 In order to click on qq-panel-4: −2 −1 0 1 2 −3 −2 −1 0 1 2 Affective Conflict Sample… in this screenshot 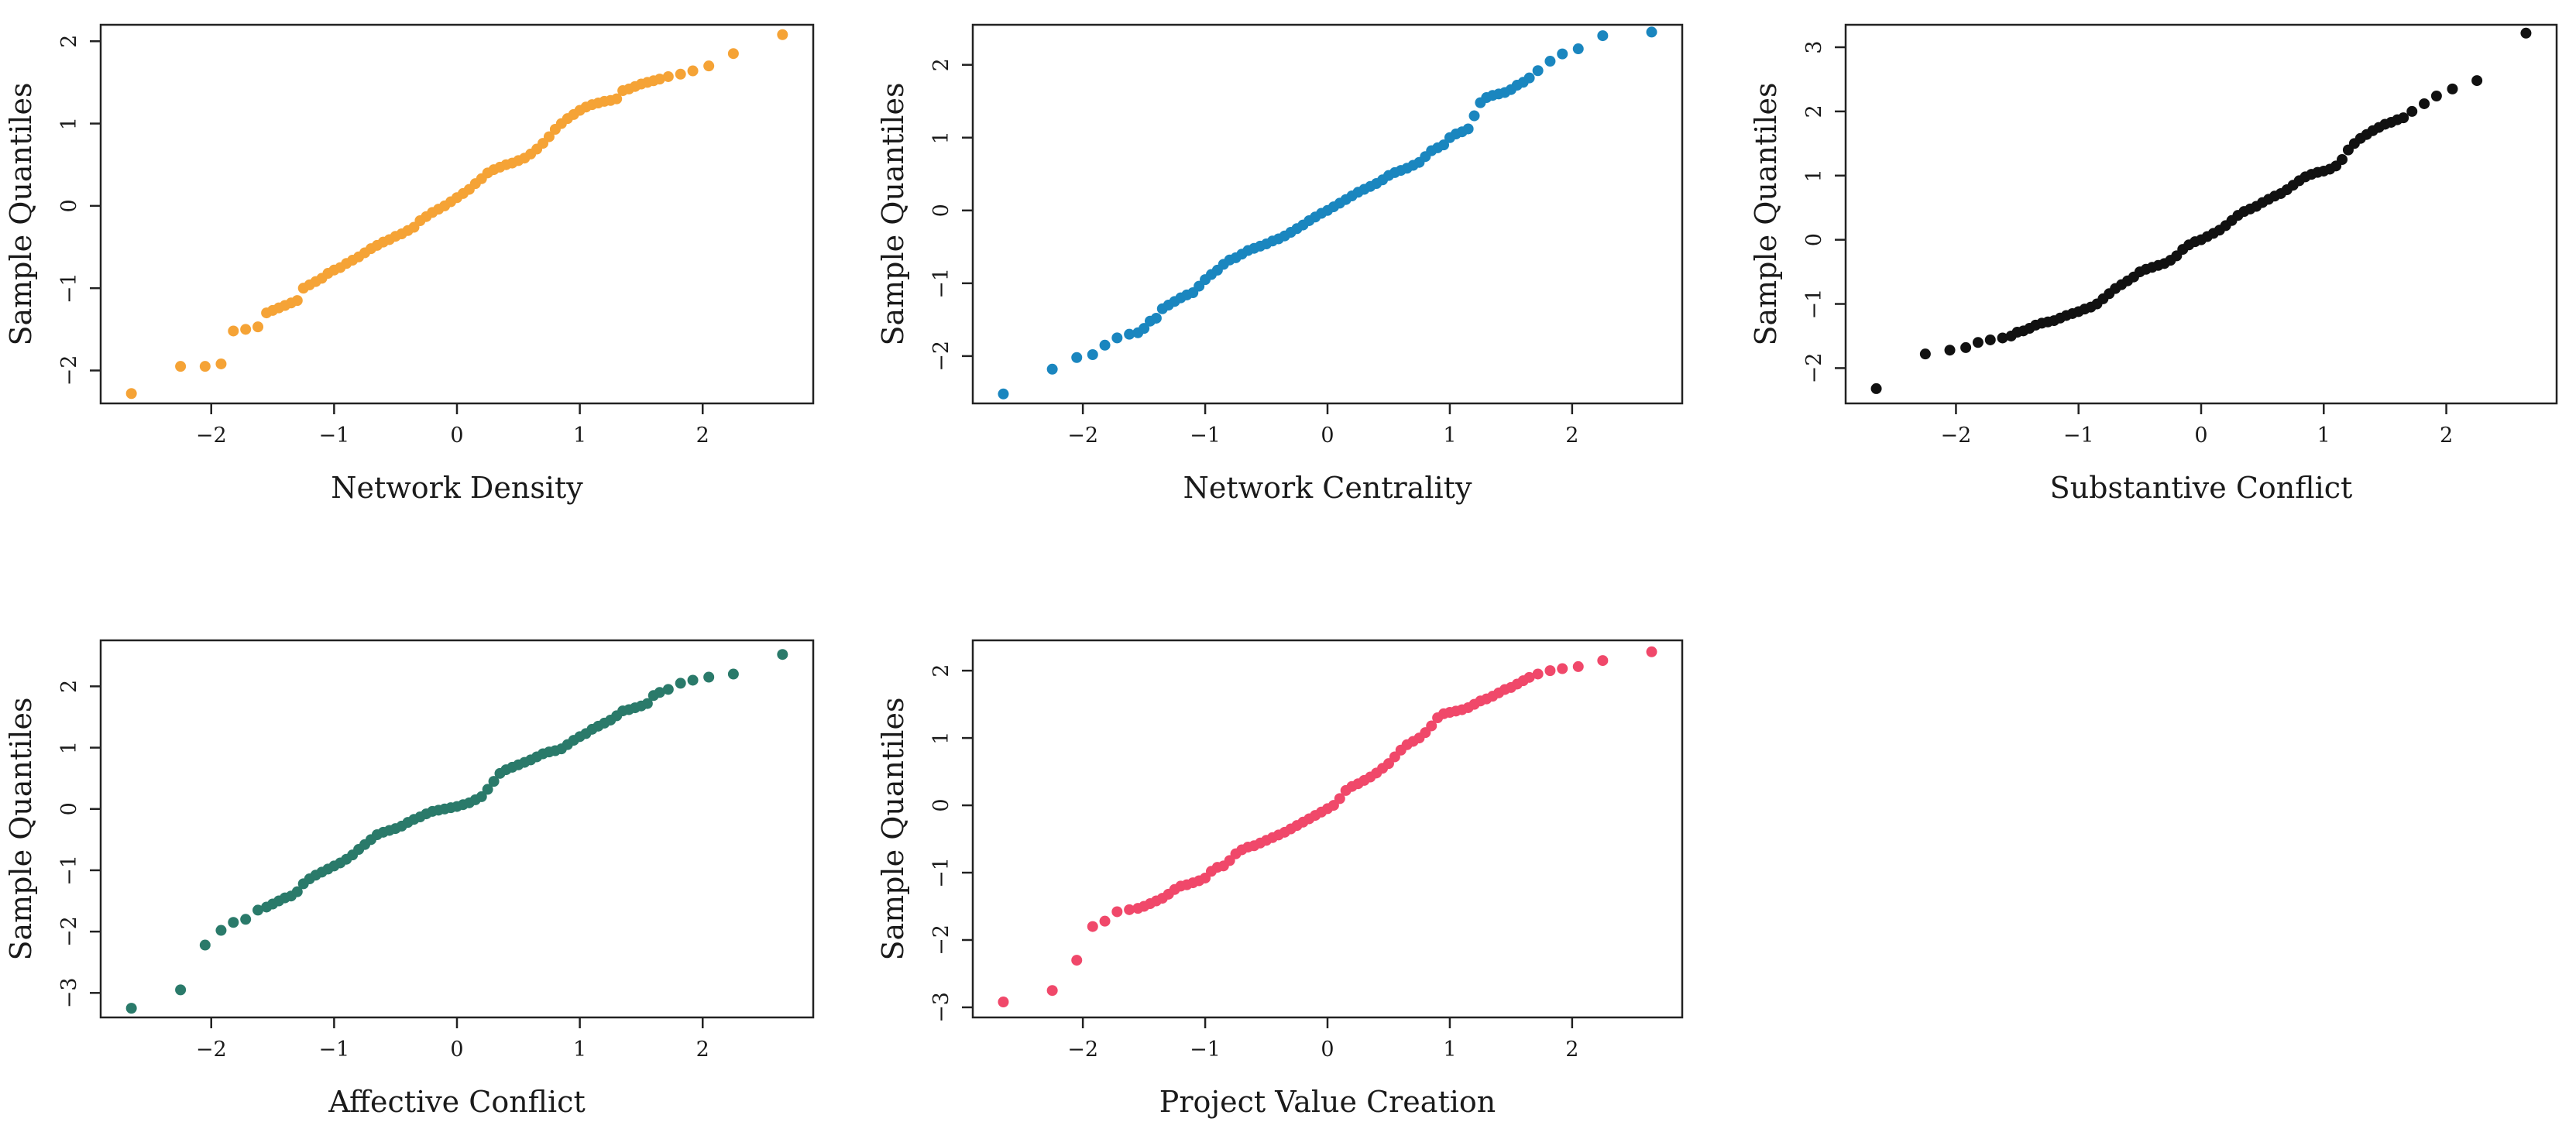, I will do `click(409, 879)`.